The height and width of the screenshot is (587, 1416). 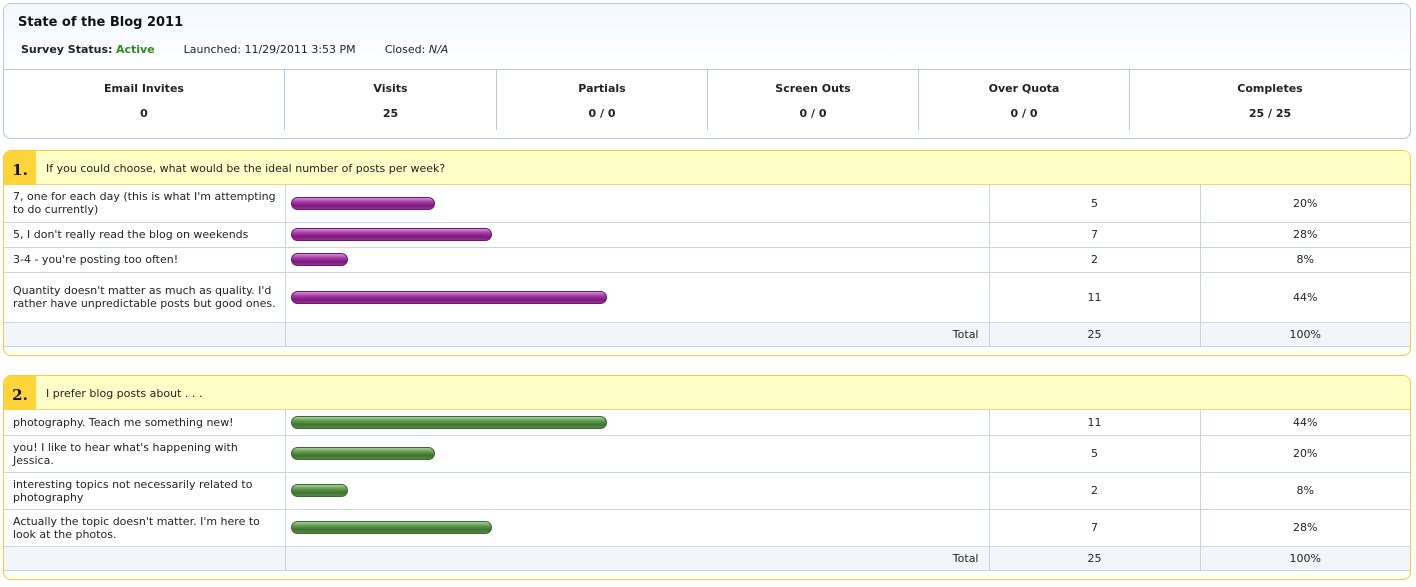 What do you see at coordinates (135, 49) in the screenshot?
I see `status-value: Active` at bounding box center [135, 49].